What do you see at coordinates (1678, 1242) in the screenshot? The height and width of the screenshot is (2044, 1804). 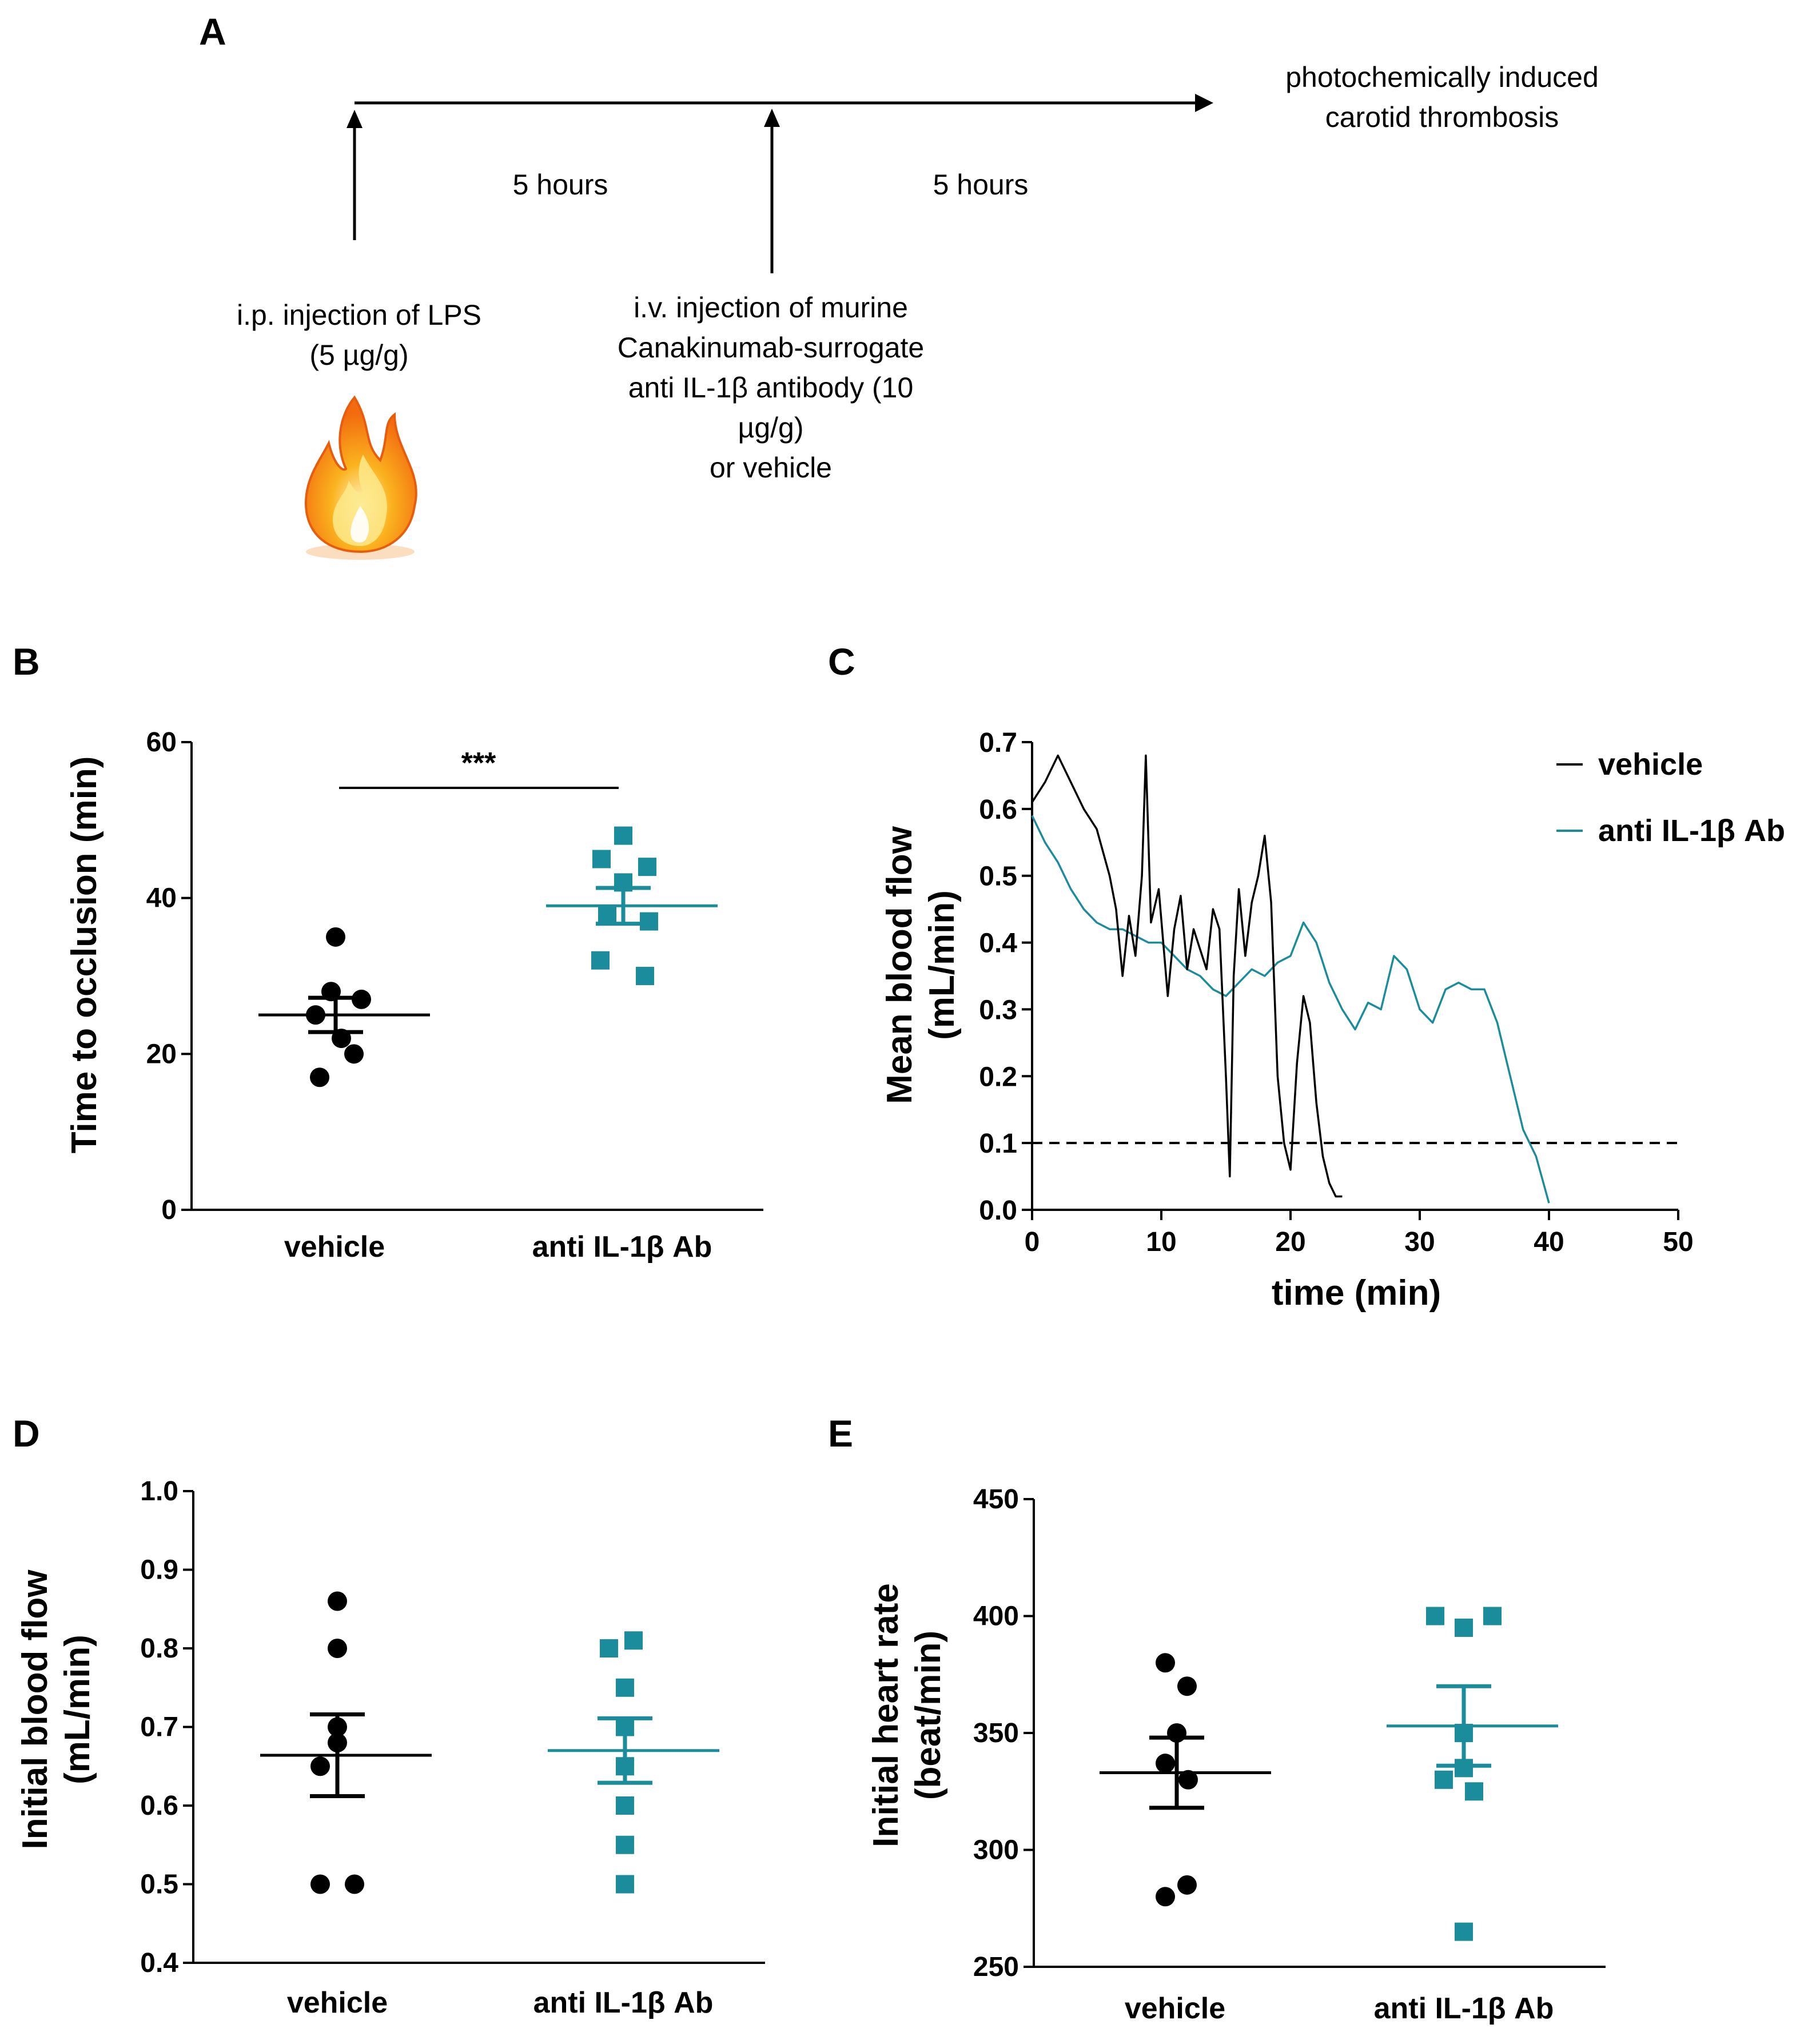 I see `panel-c-x-tick-label: 50` at bounding box center [1678, 1242].